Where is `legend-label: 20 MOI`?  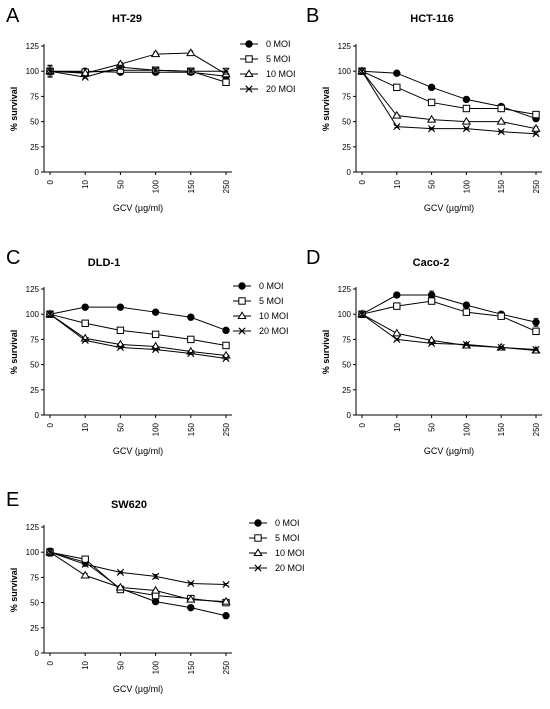 legend-label: 20 MOI is located at coordinates (274, 331).